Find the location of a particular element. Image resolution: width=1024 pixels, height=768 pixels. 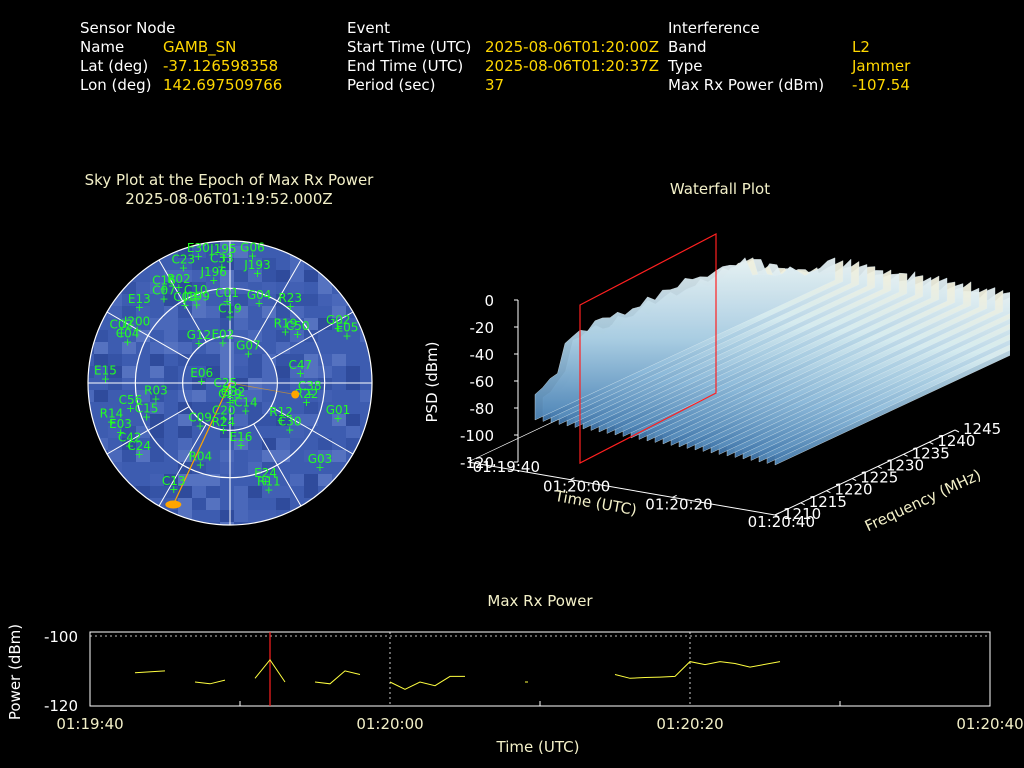

sky-sat-label: E02 is located at coordinates (222, 335).